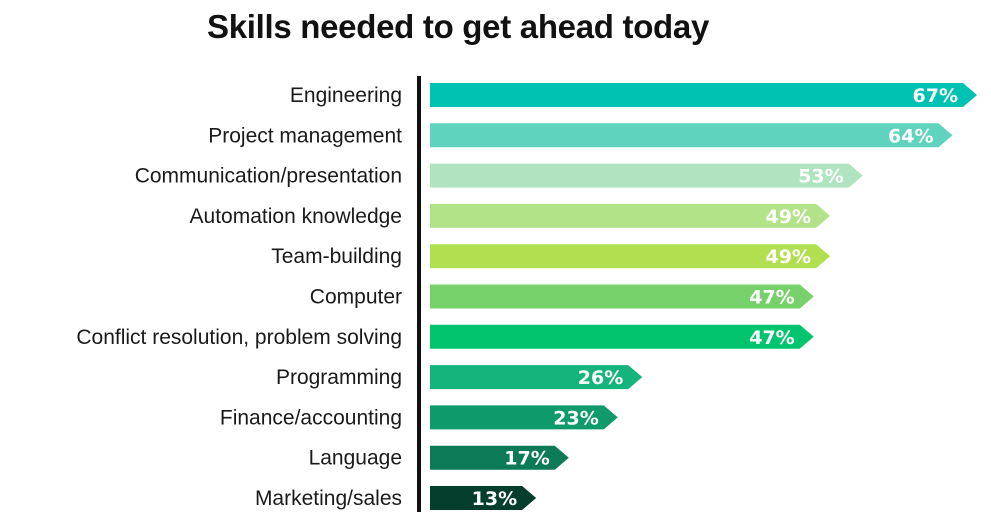 The width and height of the screenshot is (991, 531). I want to click on category-label: Engineering, so click(346, 95).